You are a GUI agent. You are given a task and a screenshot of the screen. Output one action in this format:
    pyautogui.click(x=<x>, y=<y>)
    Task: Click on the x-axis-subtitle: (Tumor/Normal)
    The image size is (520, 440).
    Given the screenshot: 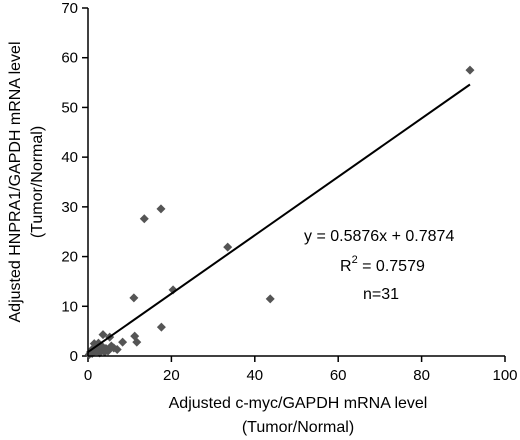 What is the action you would take?
    pyautogui.click(x=298, y=427)
    